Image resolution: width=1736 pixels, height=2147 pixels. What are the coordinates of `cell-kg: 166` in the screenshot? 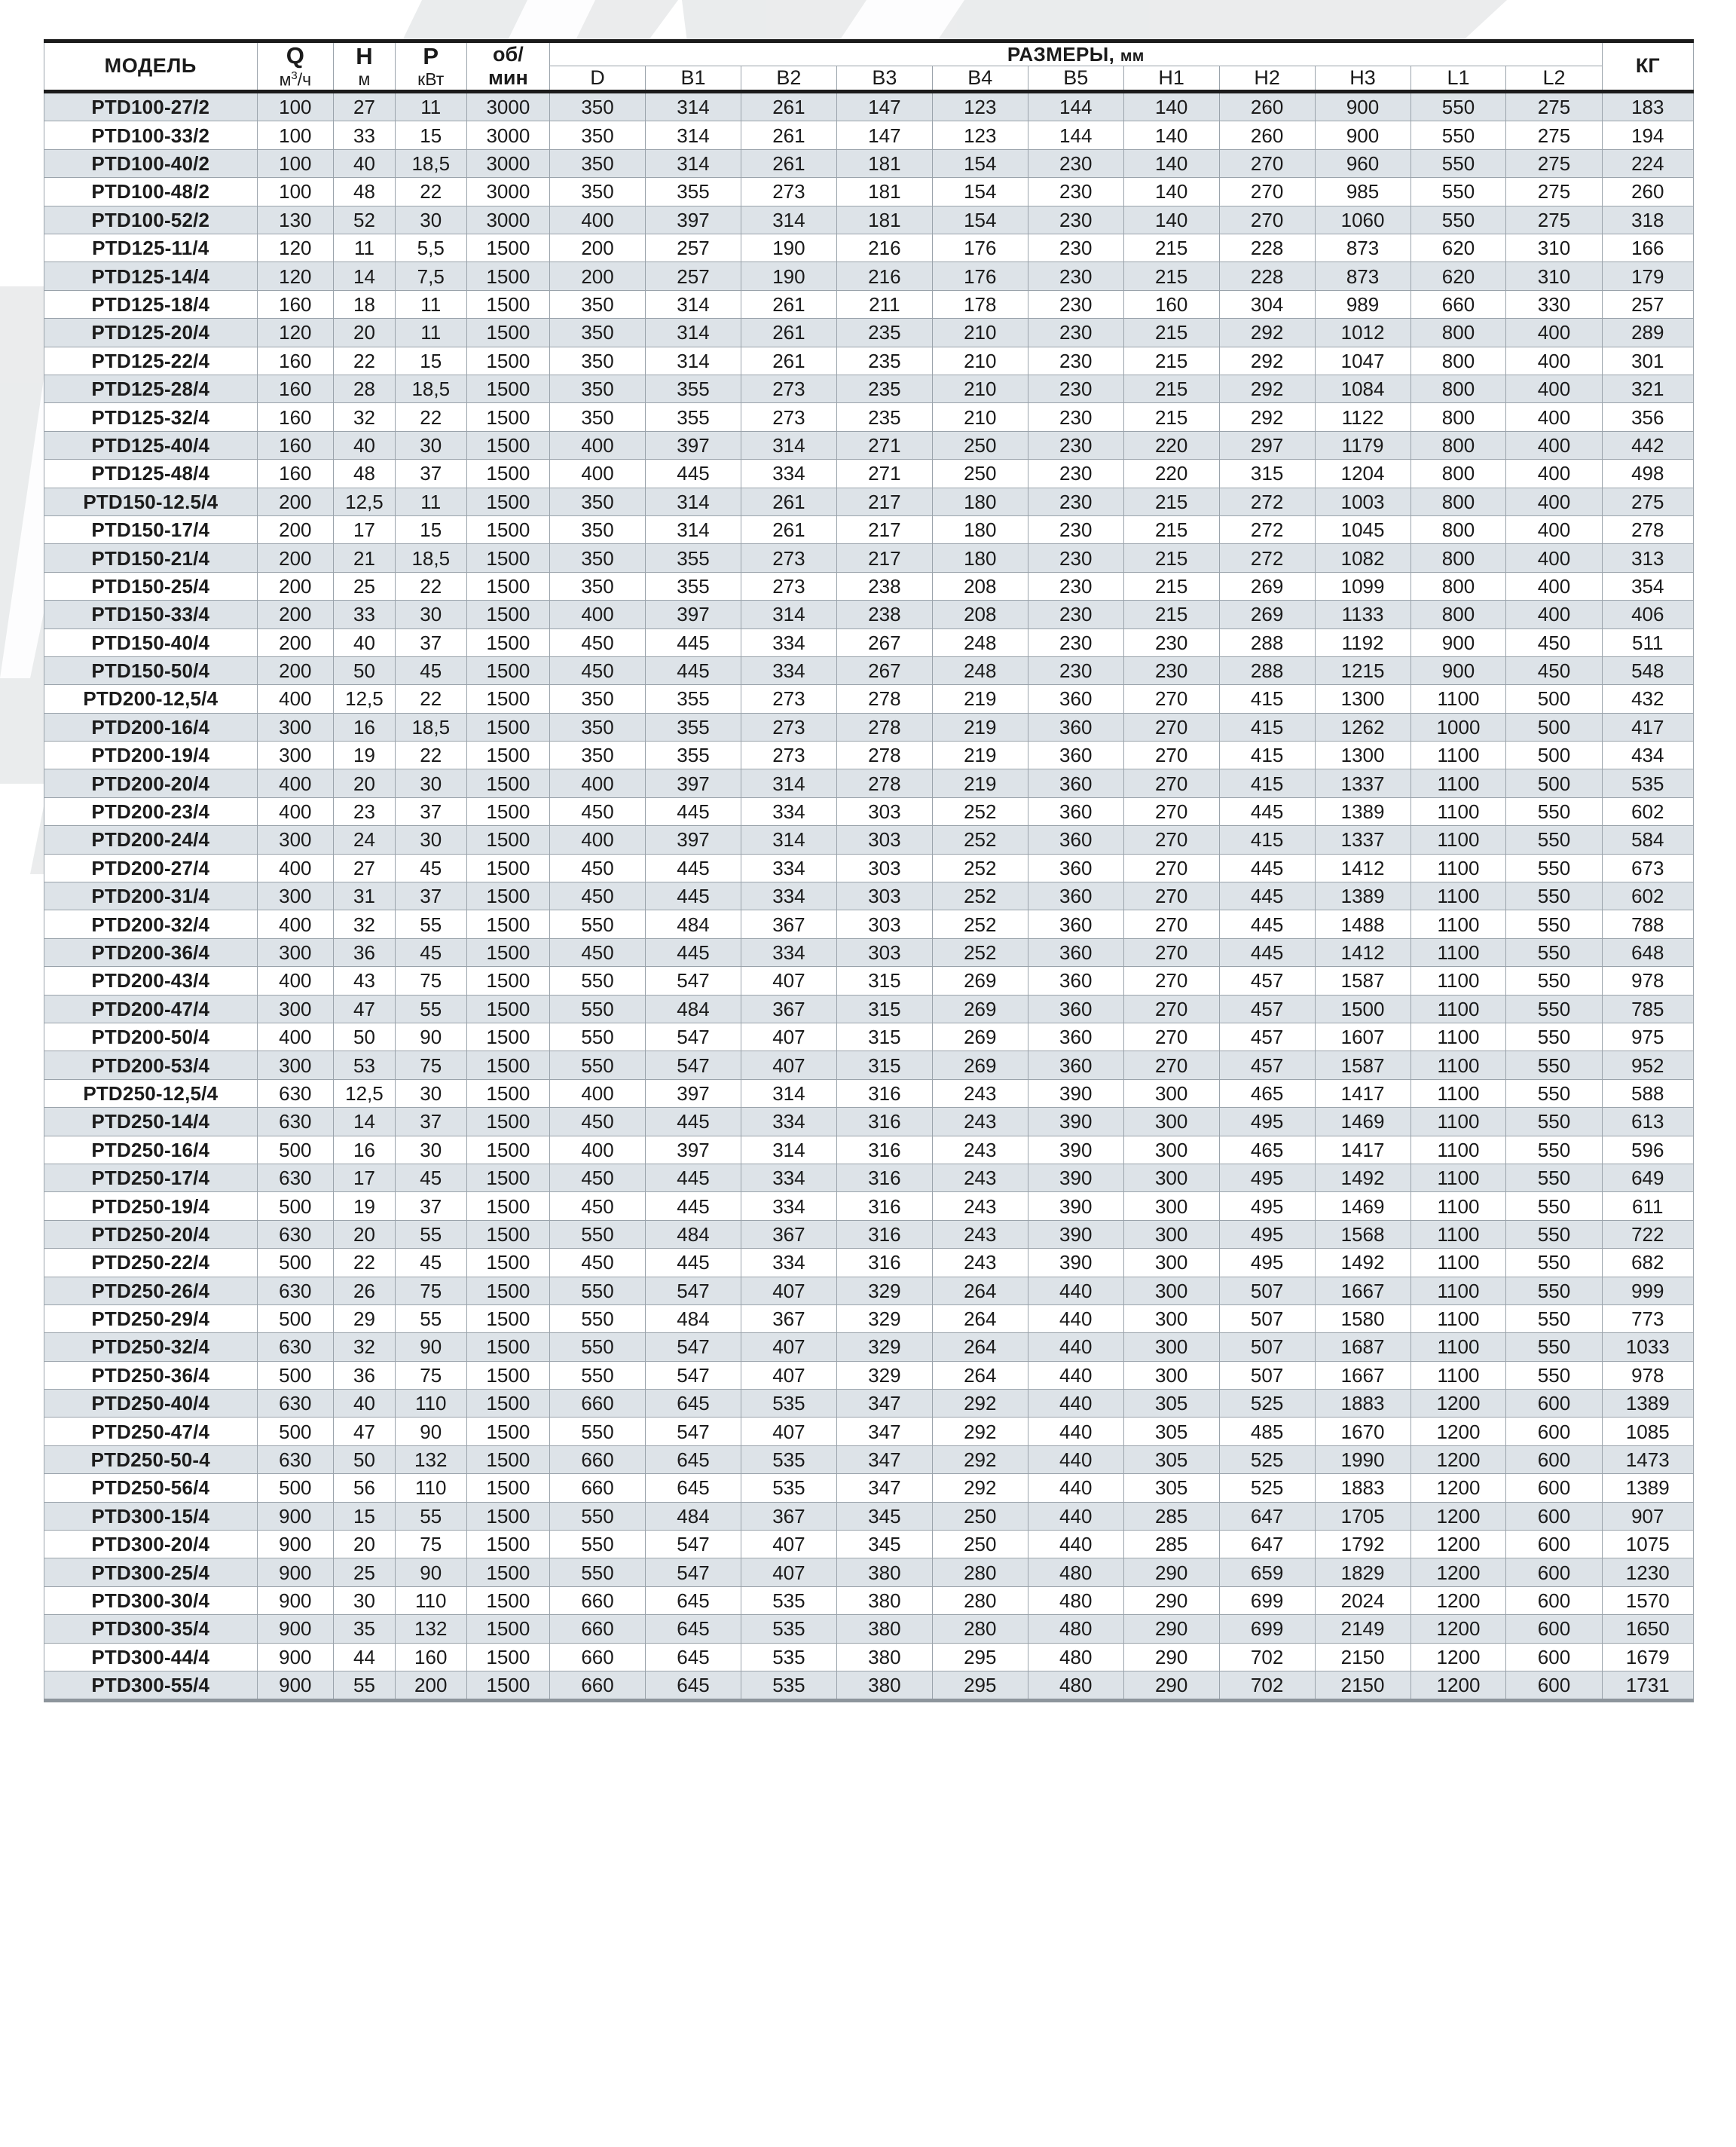 It's located at (1648, 248).